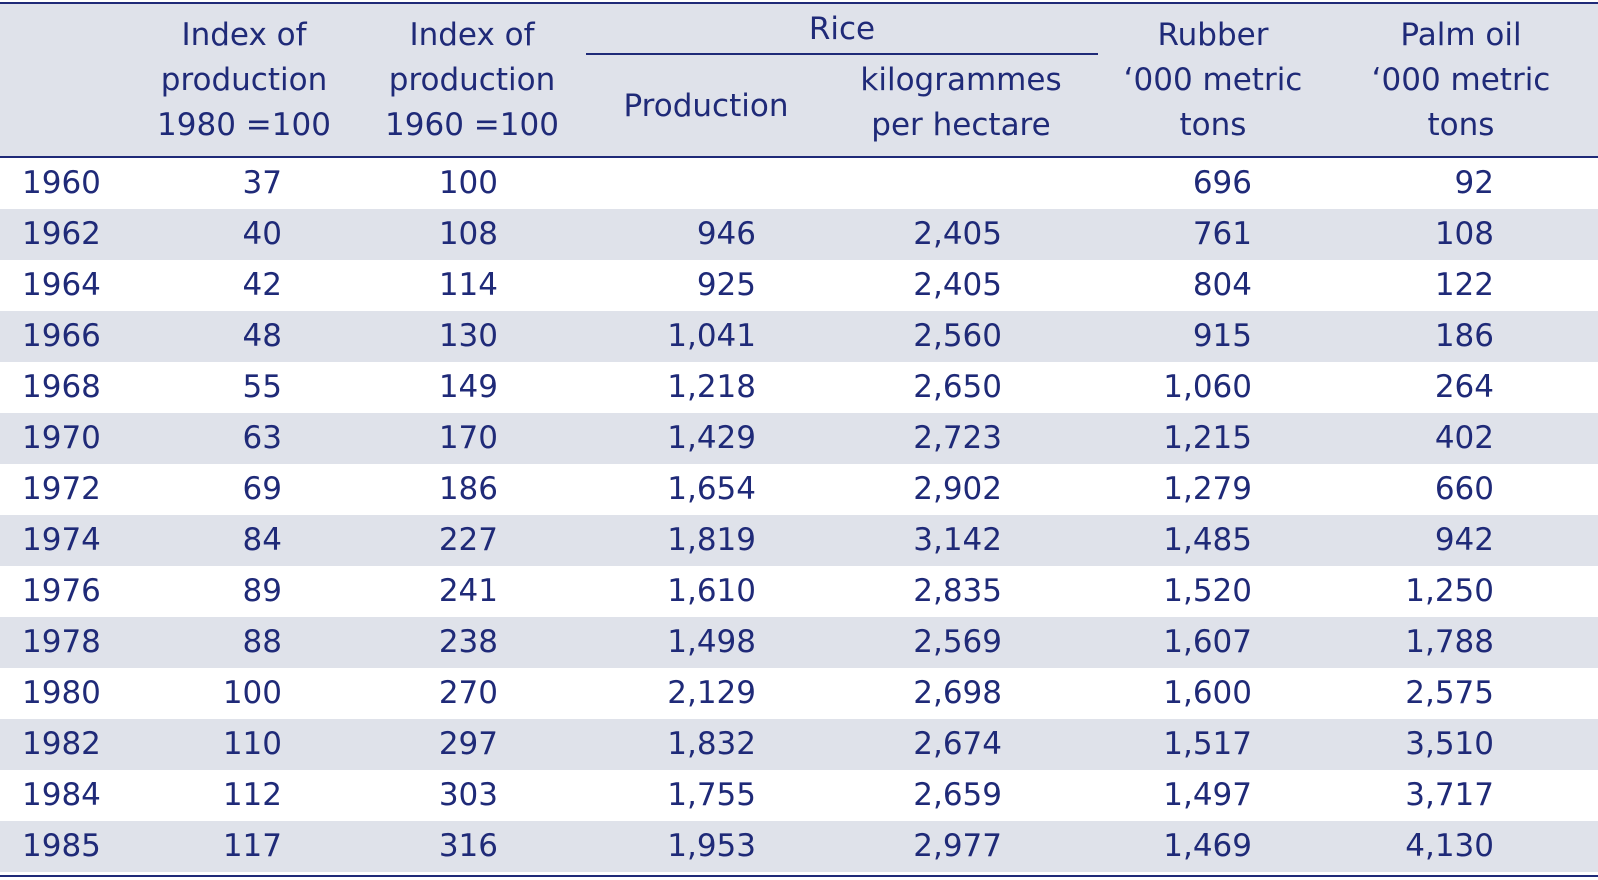 The height and width of the screenshot is (880, 1598). I want to click on cell-rice-yield: 2,560, so click(957, 336).